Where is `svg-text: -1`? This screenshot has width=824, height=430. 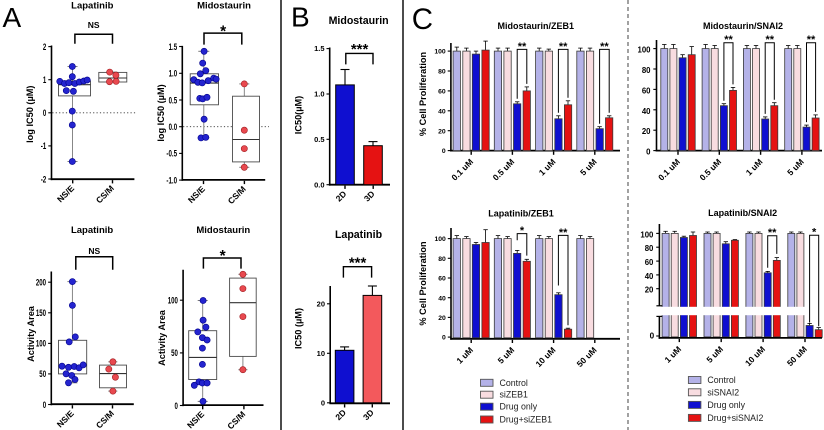 svg-text: -1 is located at coordinates (44, 146).